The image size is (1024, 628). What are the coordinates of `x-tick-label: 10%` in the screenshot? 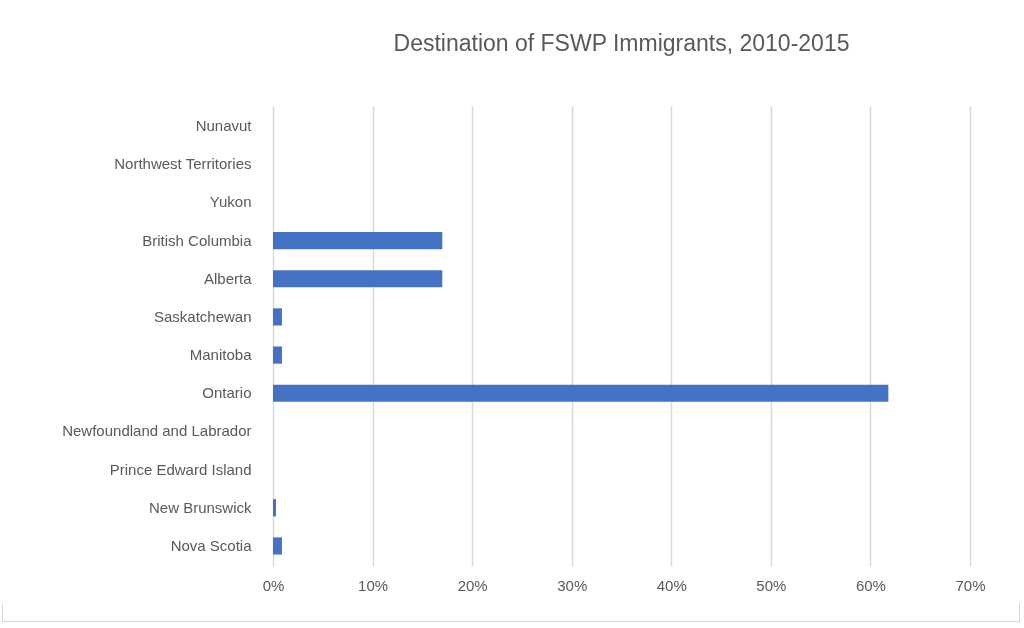 It's located at (373, 585).